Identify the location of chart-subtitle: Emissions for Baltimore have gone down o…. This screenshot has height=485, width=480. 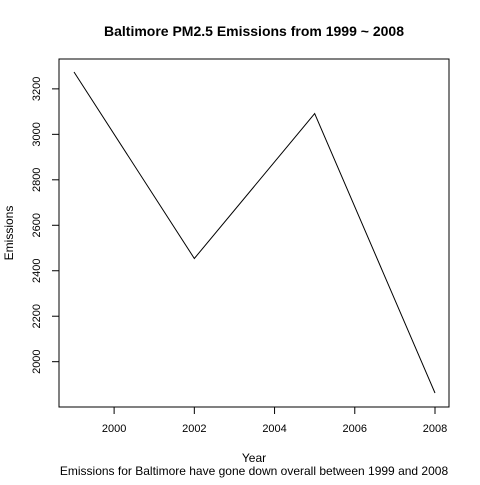
(254, 471).